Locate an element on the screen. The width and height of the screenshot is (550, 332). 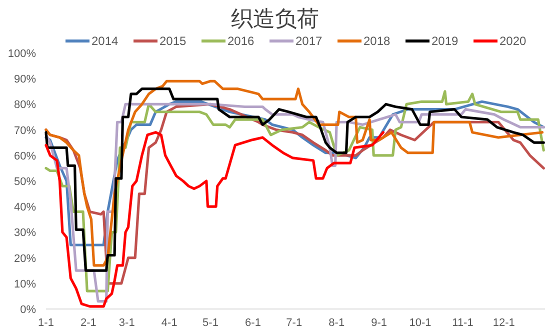
y-tick-label: 100% is located at coordinates (22, 54).